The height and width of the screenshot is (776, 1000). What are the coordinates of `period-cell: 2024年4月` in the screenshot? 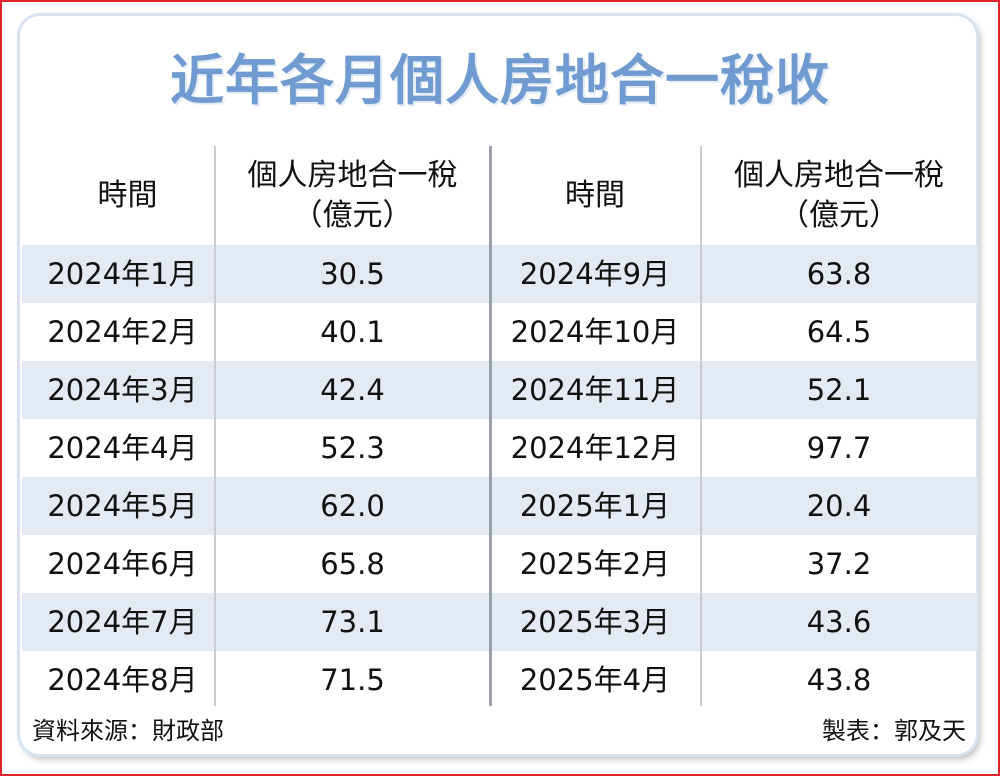 It's located at (122, 448).